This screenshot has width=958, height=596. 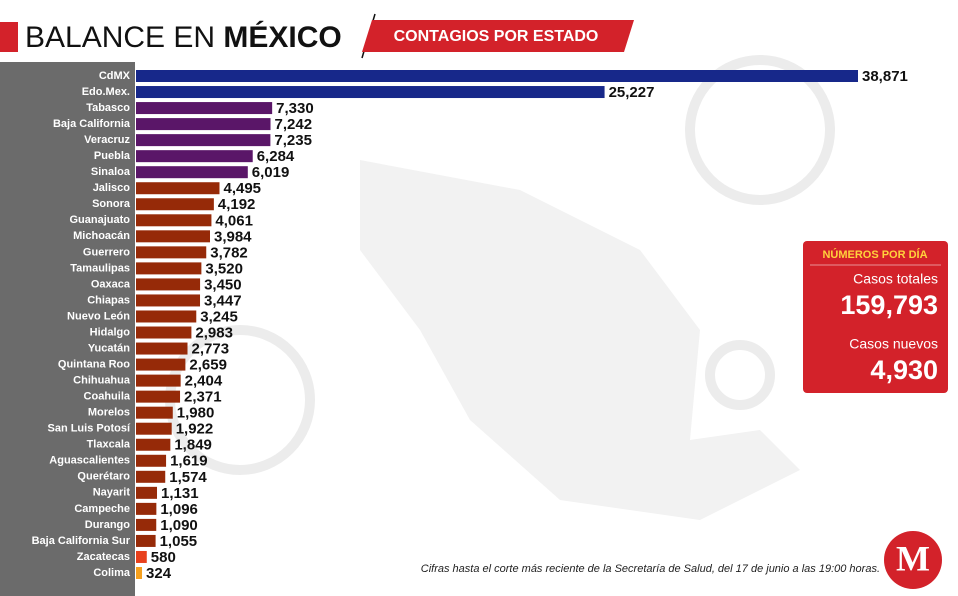 What do you see at coordinates (223, 300) in the screenshot?
I see `value-label: 3,447` at bounding box center [223, 300].